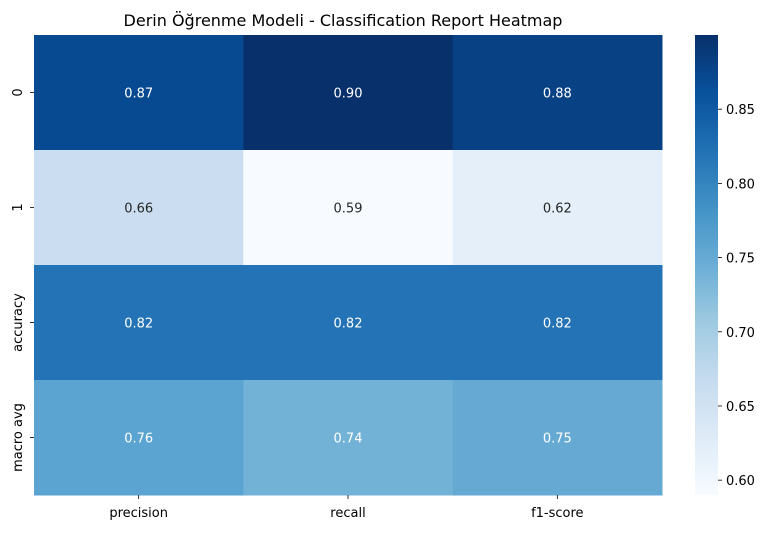 This screenshot has height=534, width=766. What do you see at coordinates (18, 92) in the screenshot?
I see `y-tick-label: 0` at bounding box center [18, 92].